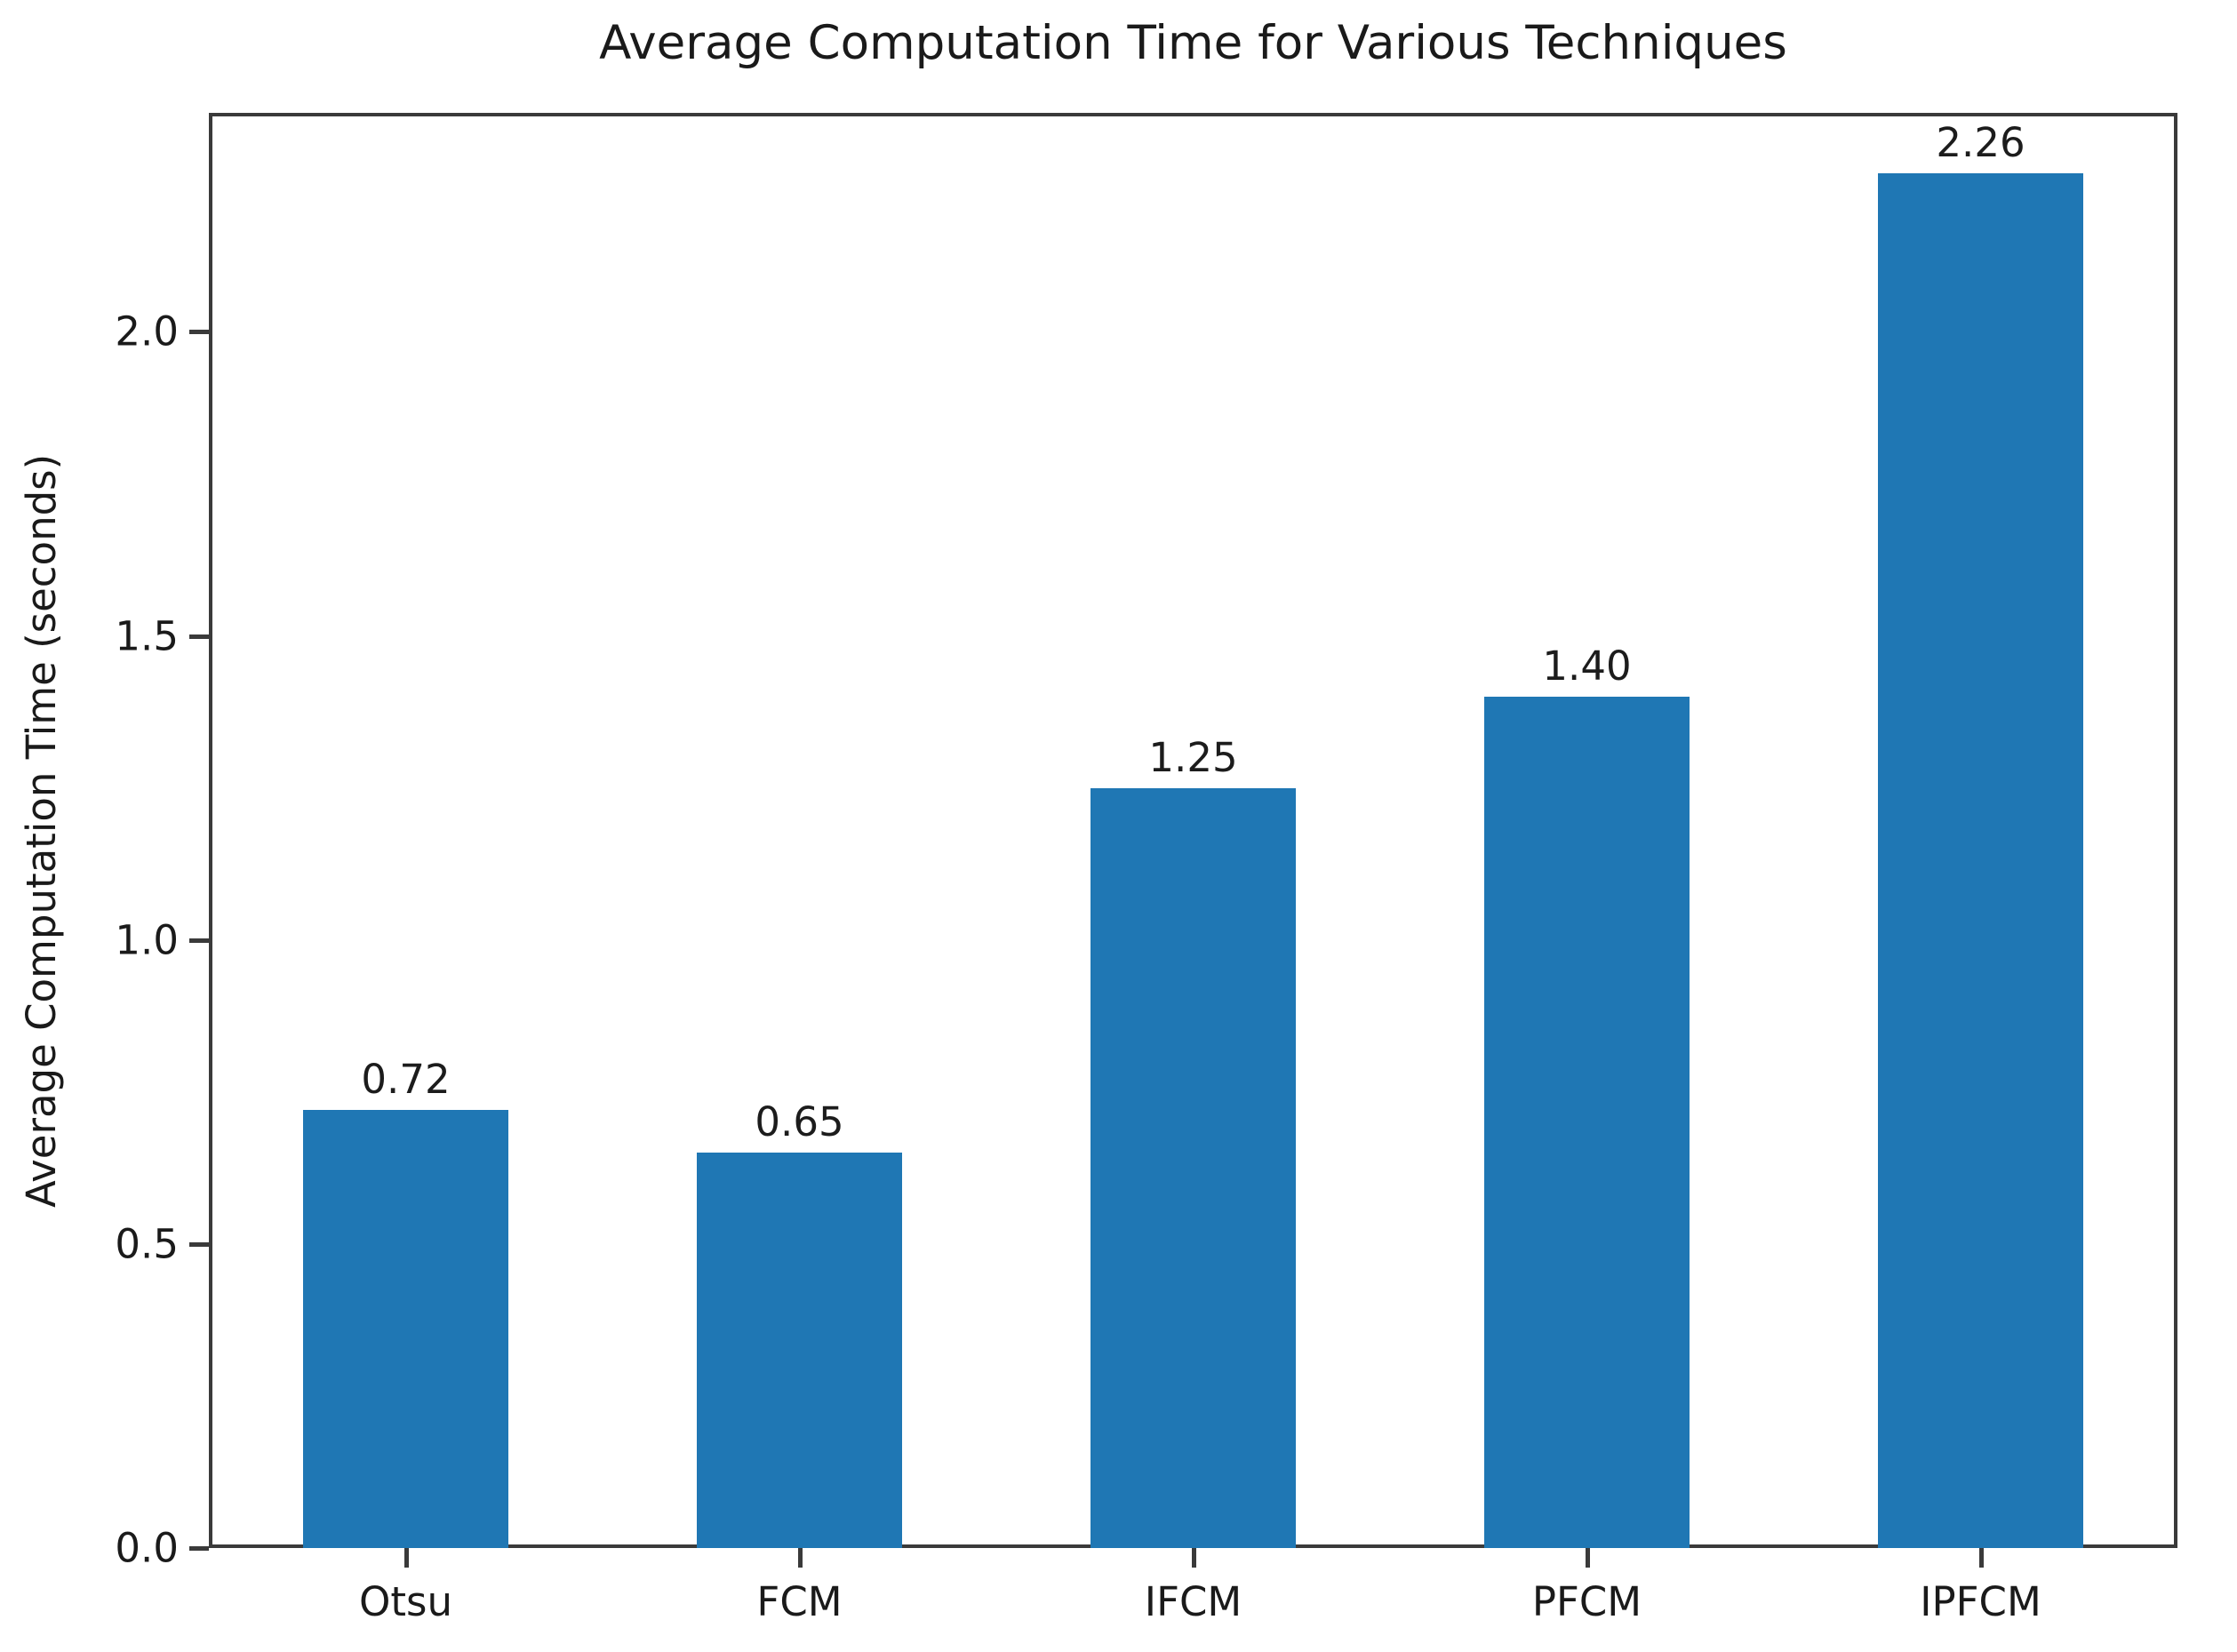  Describe the element at coordinates (147, 331) in the screenshot. I see `y-tick-label: 2.0` at that location.